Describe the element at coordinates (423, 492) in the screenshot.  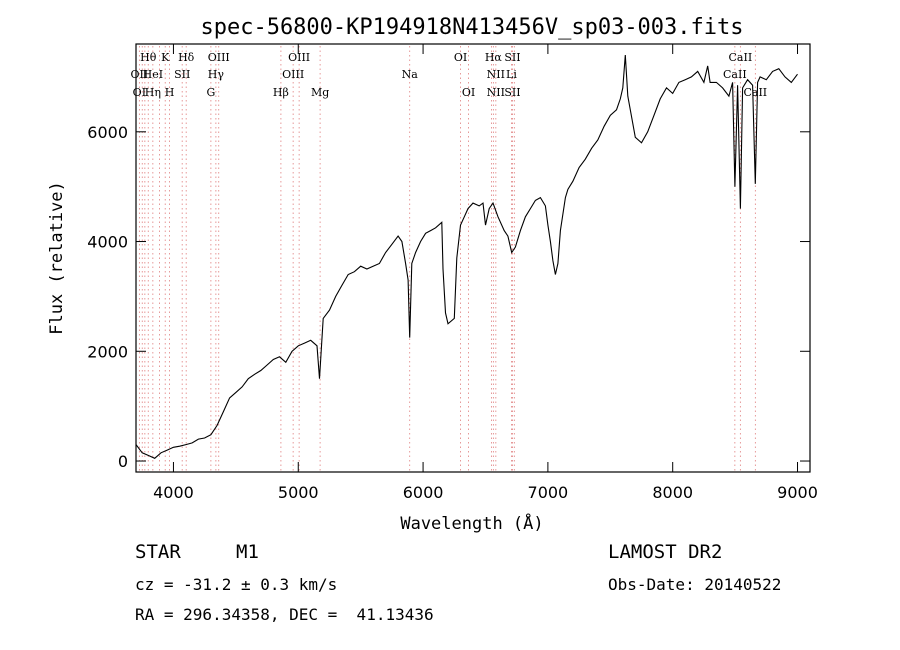
I see `x-tick-label: 6000` at that location.